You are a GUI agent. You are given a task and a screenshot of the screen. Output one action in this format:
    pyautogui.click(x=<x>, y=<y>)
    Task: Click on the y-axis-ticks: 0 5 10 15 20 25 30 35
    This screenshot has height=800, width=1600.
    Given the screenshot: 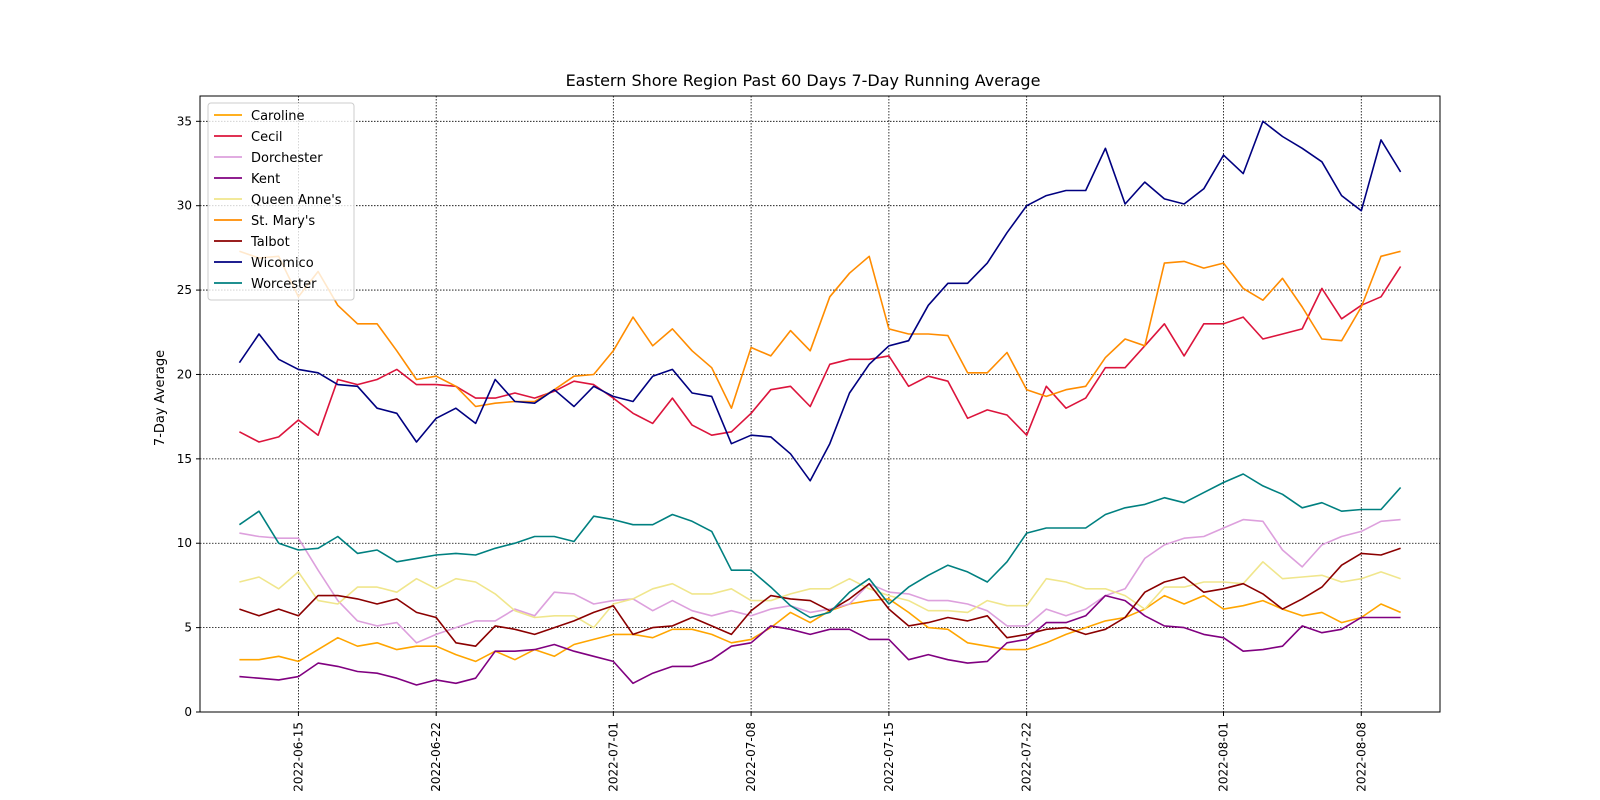 What is the action you would take?
    pyautogui.click(x=188, y=416)
    